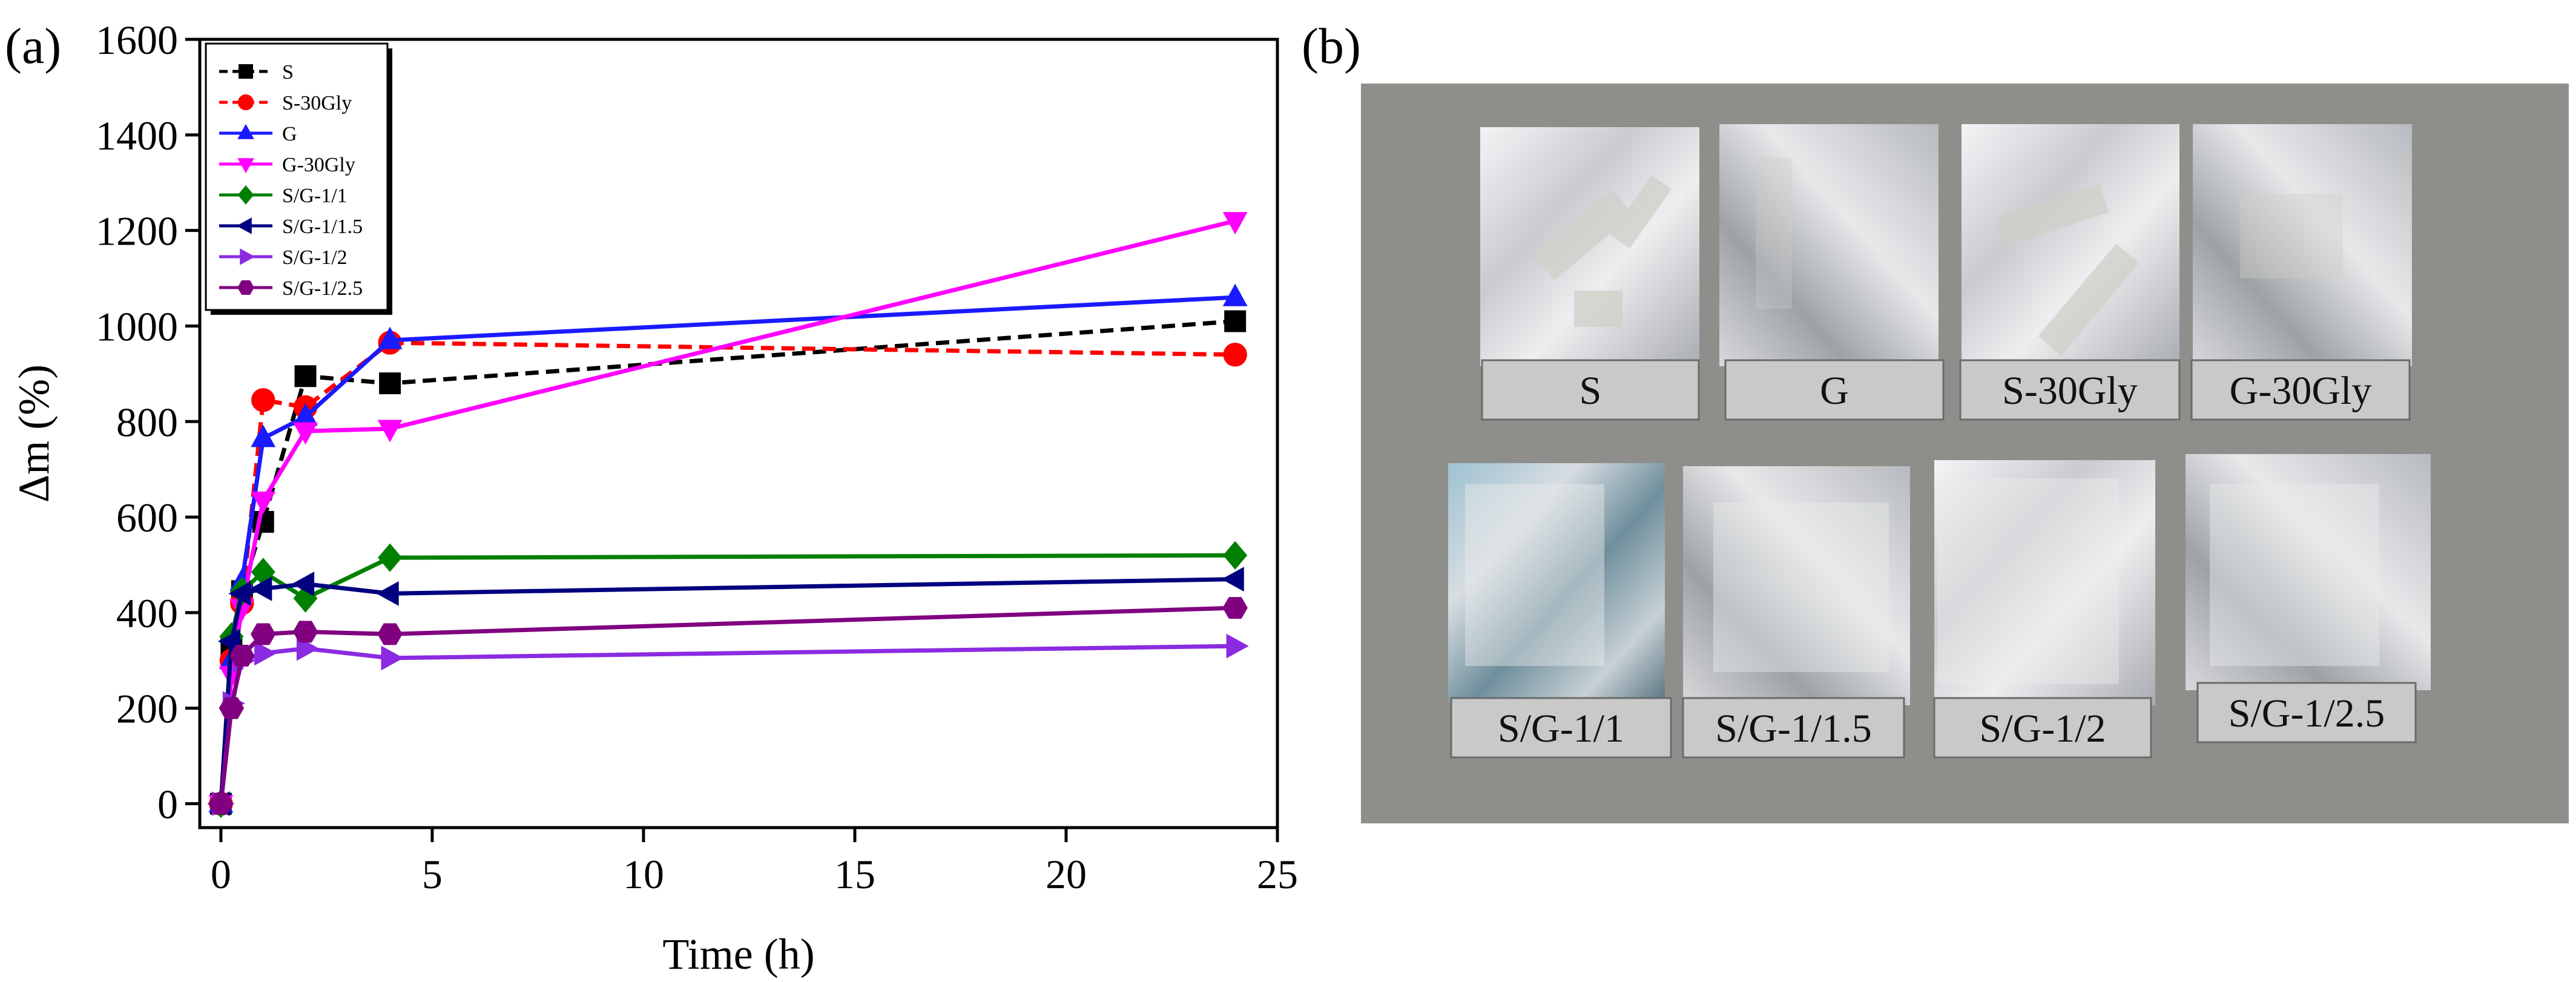 The width and height of the screenshot is (2576, 982). I want to click on legend-item: S/G-1/2.5, so click(291, 288).